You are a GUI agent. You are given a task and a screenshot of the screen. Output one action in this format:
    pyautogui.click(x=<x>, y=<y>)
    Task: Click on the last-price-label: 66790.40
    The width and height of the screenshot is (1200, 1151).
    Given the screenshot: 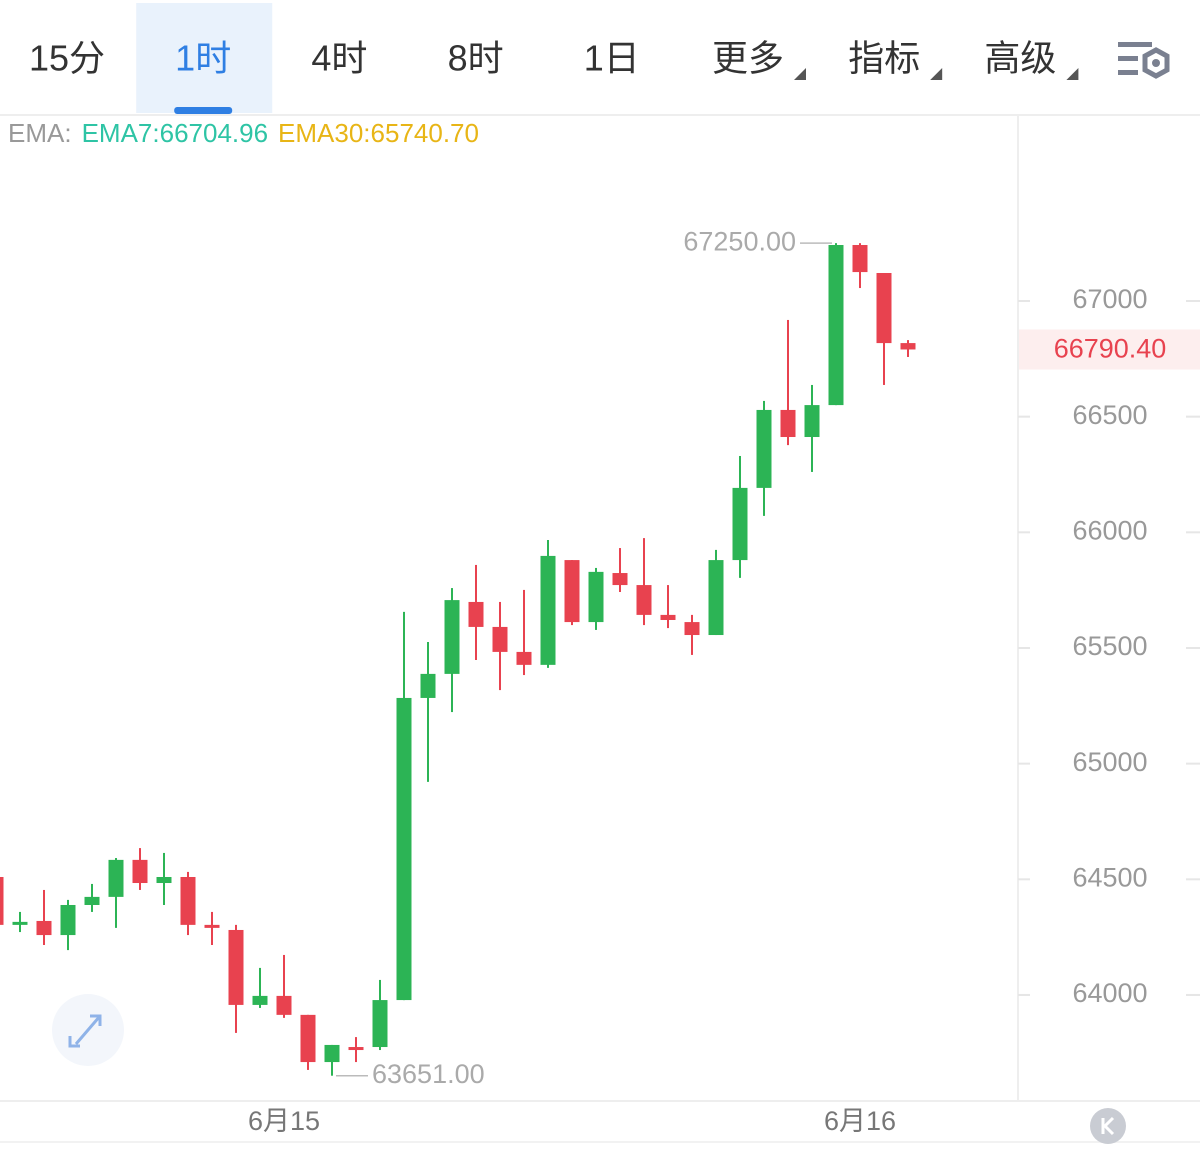 What is the action you would take?
    pyautogui.click(x=1110, y=349)
    